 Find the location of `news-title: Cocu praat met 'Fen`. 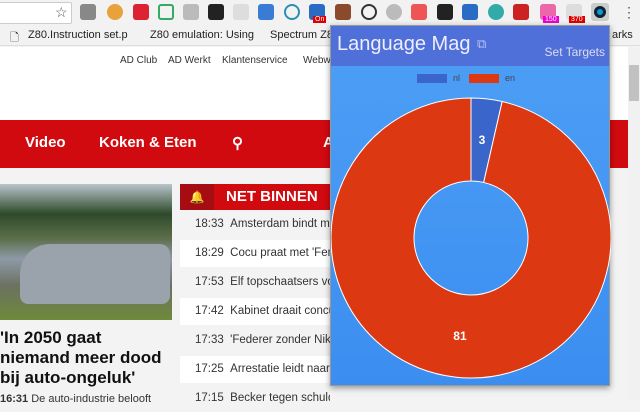

news-title: Cocu praat met 'Fen is located at coordinates (280, 253).